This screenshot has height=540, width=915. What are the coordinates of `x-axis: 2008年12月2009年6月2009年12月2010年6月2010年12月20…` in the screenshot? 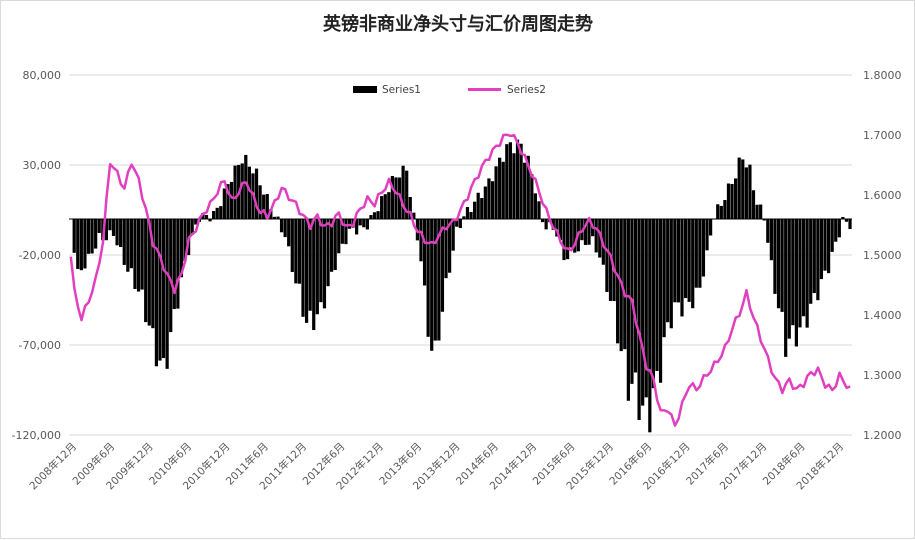 It's located at (436, 466).